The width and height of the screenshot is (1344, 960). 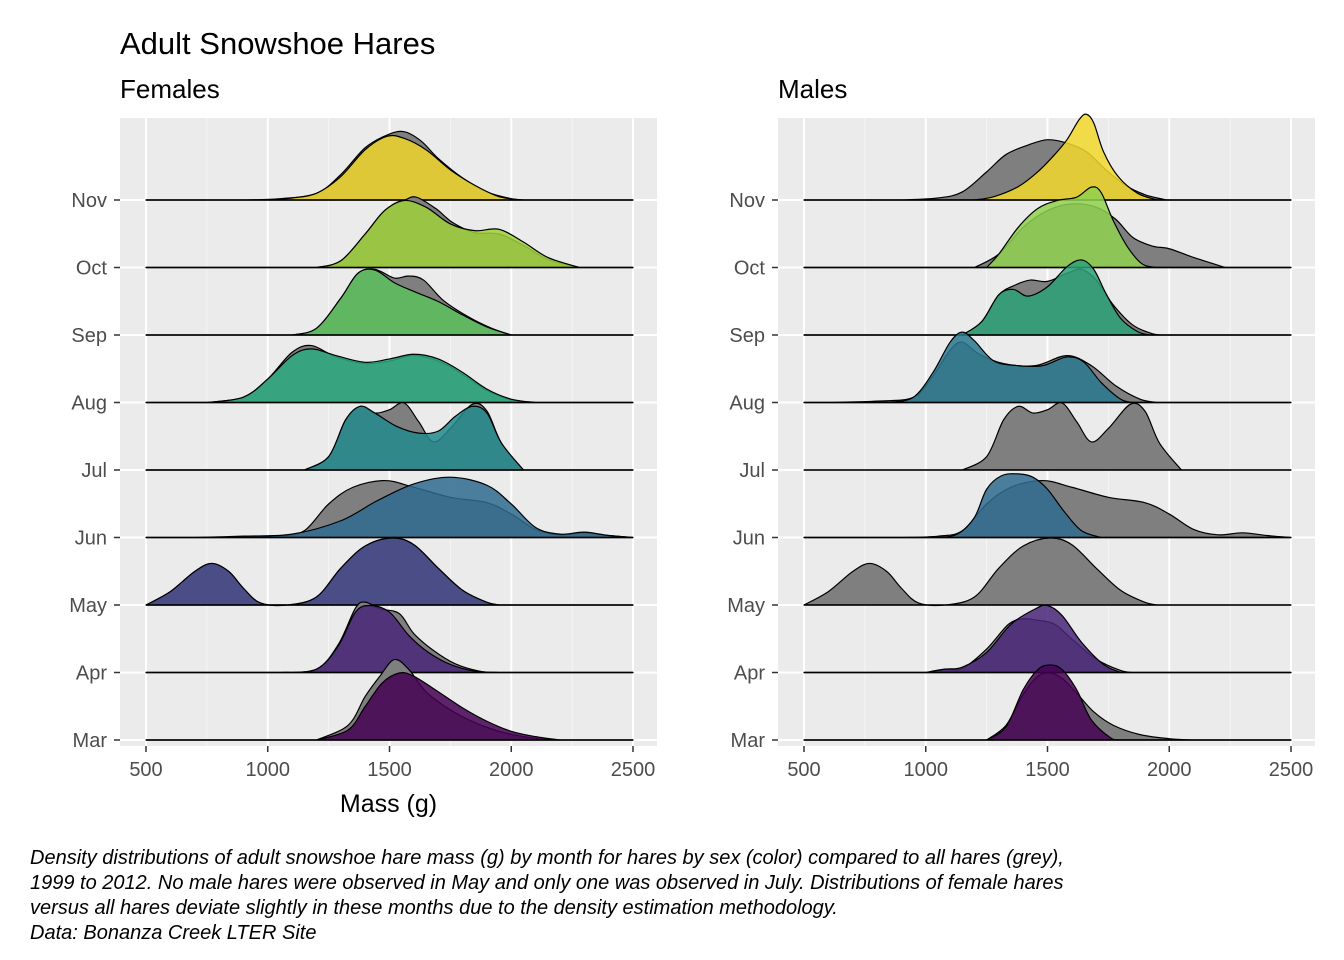 What do you see at coordinates (278, 43) in the screenshot?
I see `chart-title: Adult Snowshoe Hares` at bounding box center [278, 43].